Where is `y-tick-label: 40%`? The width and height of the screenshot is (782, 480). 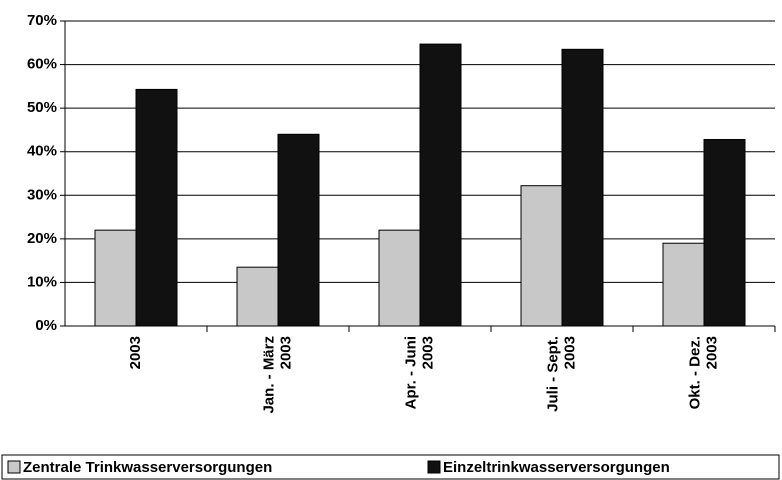
y-tick-label: 40% is located at coordinates (42, 151).